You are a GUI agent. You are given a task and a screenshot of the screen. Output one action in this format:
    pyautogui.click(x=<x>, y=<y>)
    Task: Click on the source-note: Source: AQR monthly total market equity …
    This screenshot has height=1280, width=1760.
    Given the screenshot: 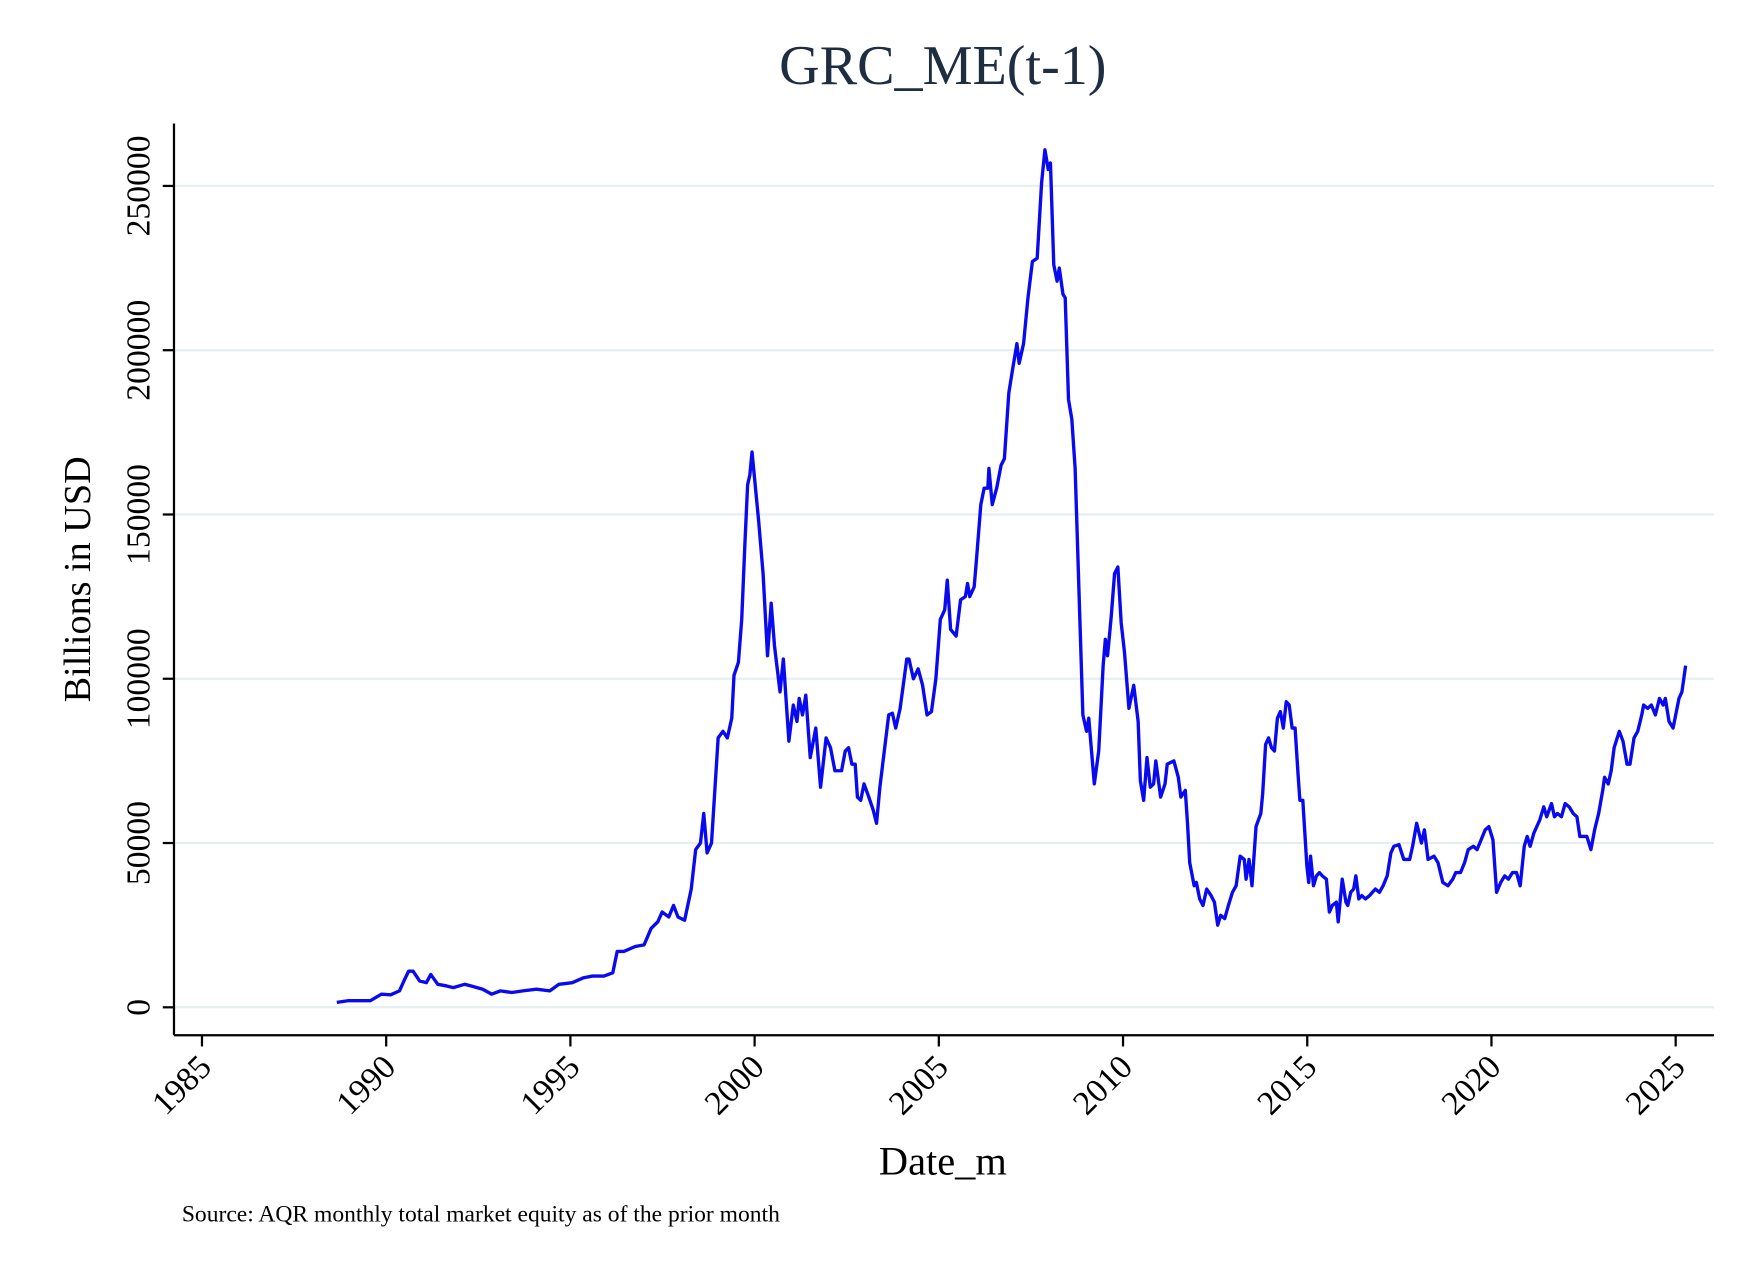 What is the action you would take?
    pyautogui.click(x=481, y=1215)
    